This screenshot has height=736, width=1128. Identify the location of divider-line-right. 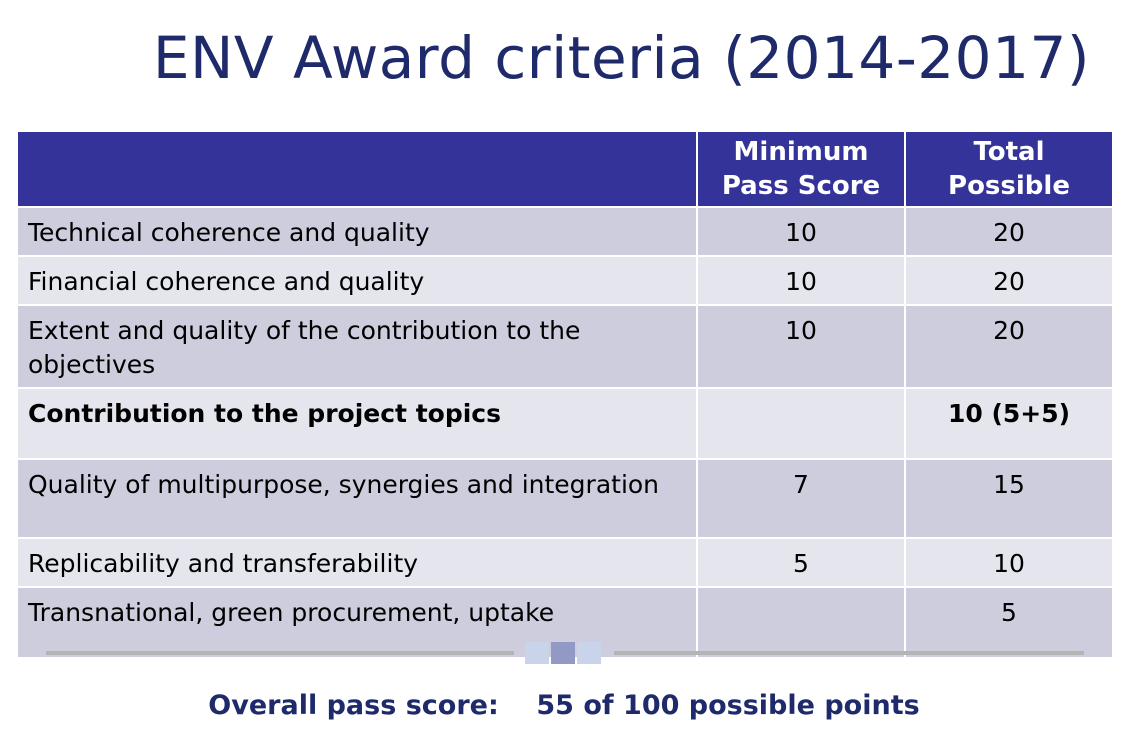
(849, 653).